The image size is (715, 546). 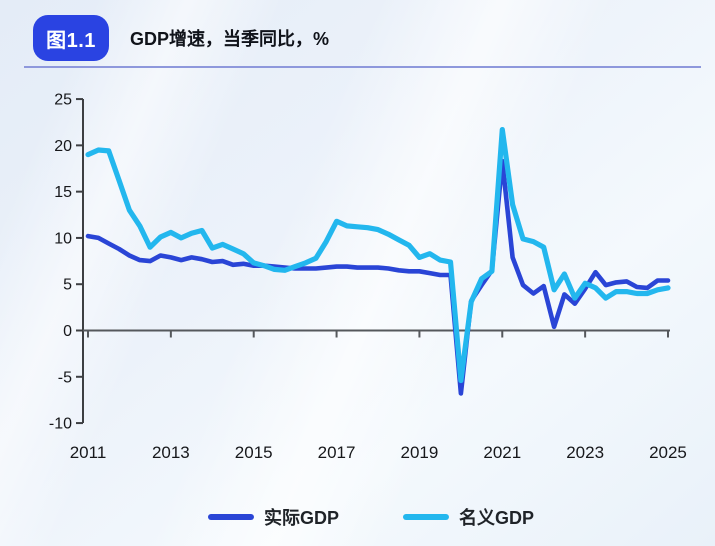 I want to click on x-axis-tick-label: 2011, so click(x=88, y=452).